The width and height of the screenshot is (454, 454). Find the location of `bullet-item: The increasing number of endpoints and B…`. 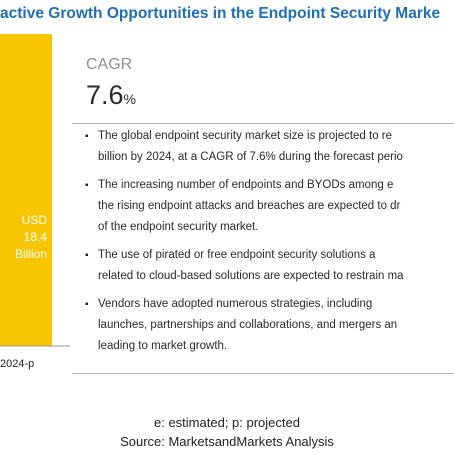

bullet-item: The increasing number of endpoints and B… is located at coordinates (269, 206).